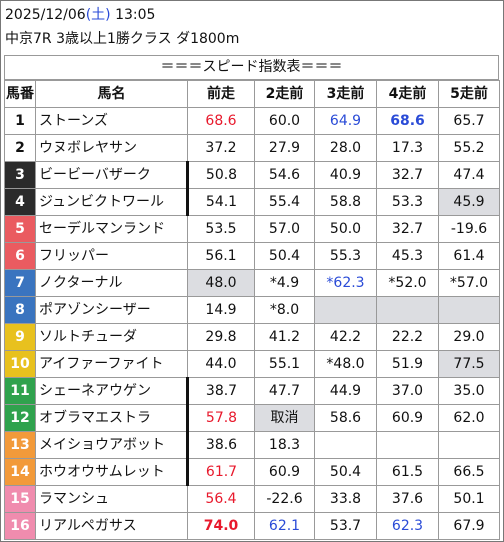  Describe the element at coordinates (221, 337) in the screenshot. I see `speed-last: 29.8` at that location.